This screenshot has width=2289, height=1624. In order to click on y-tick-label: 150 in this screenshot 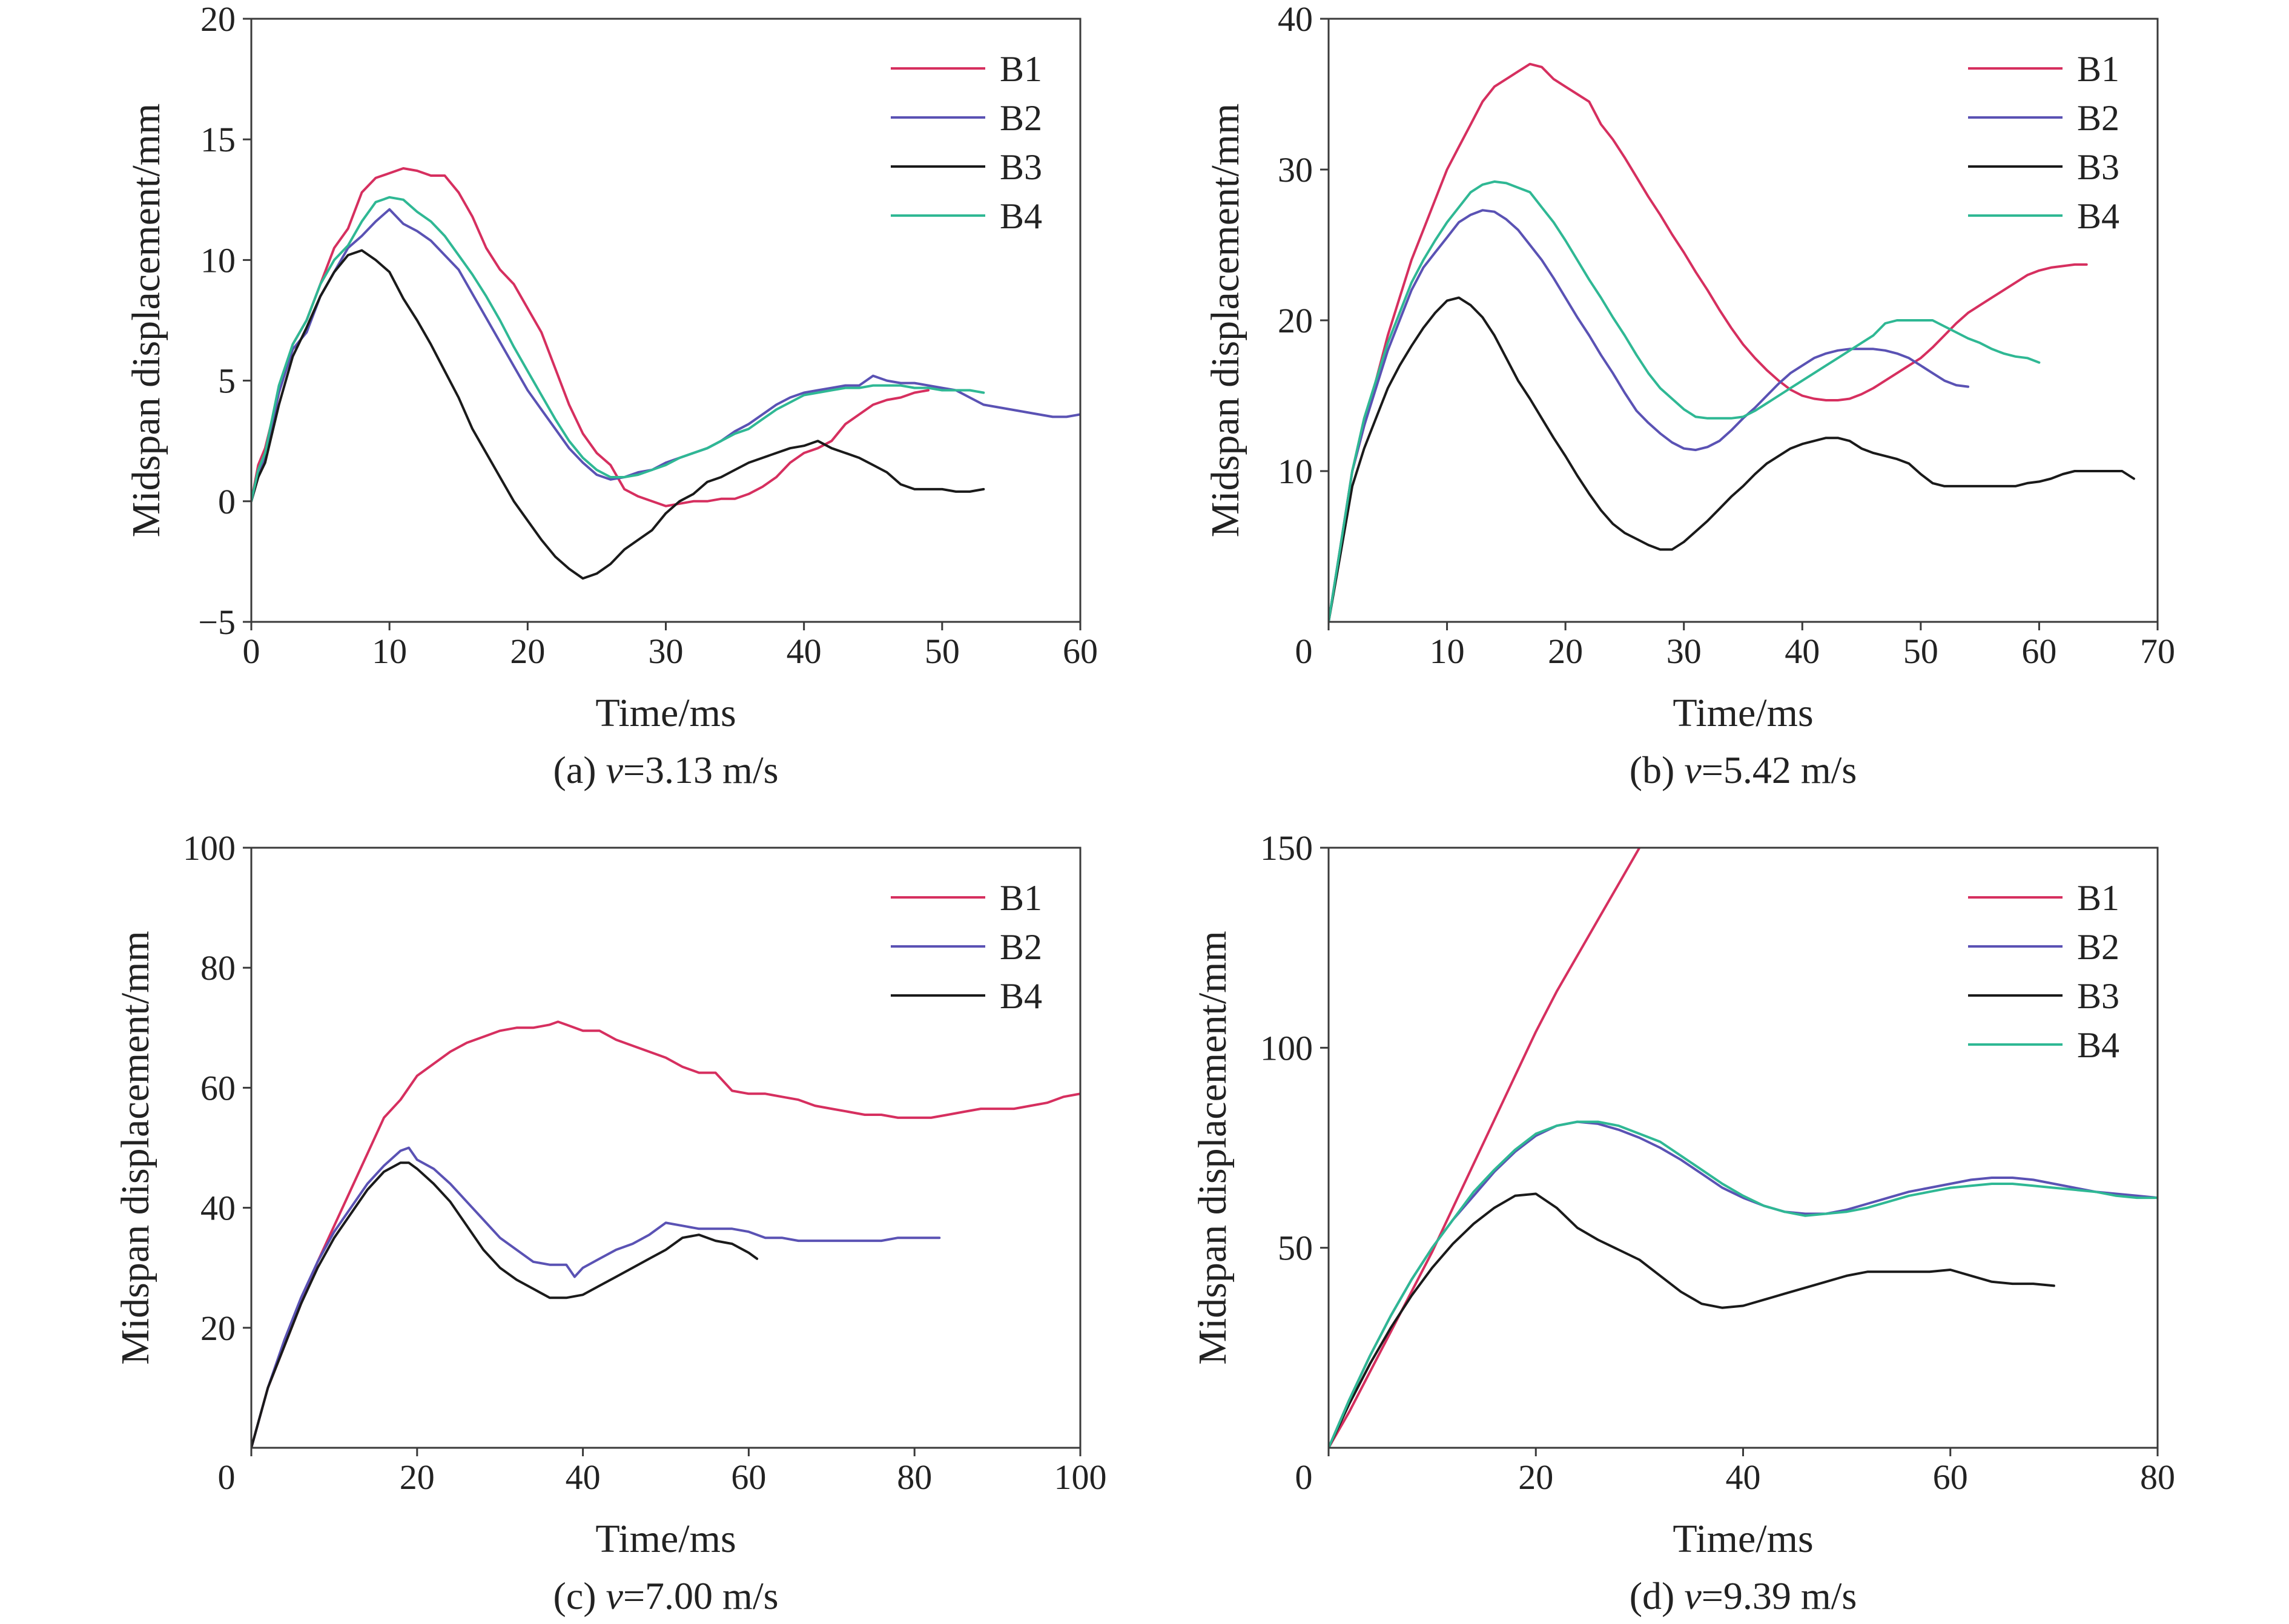, I will do `click(1286, 848)`.